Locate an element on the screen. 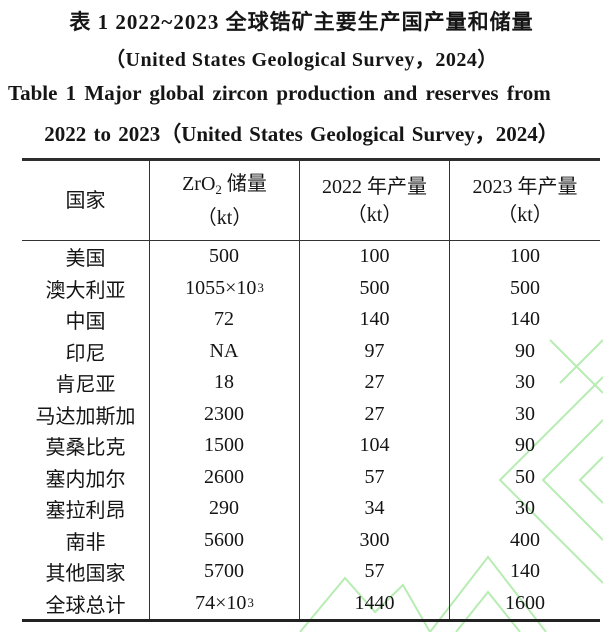  cell-reserve: 5600 is located at coordinates (225, 540).